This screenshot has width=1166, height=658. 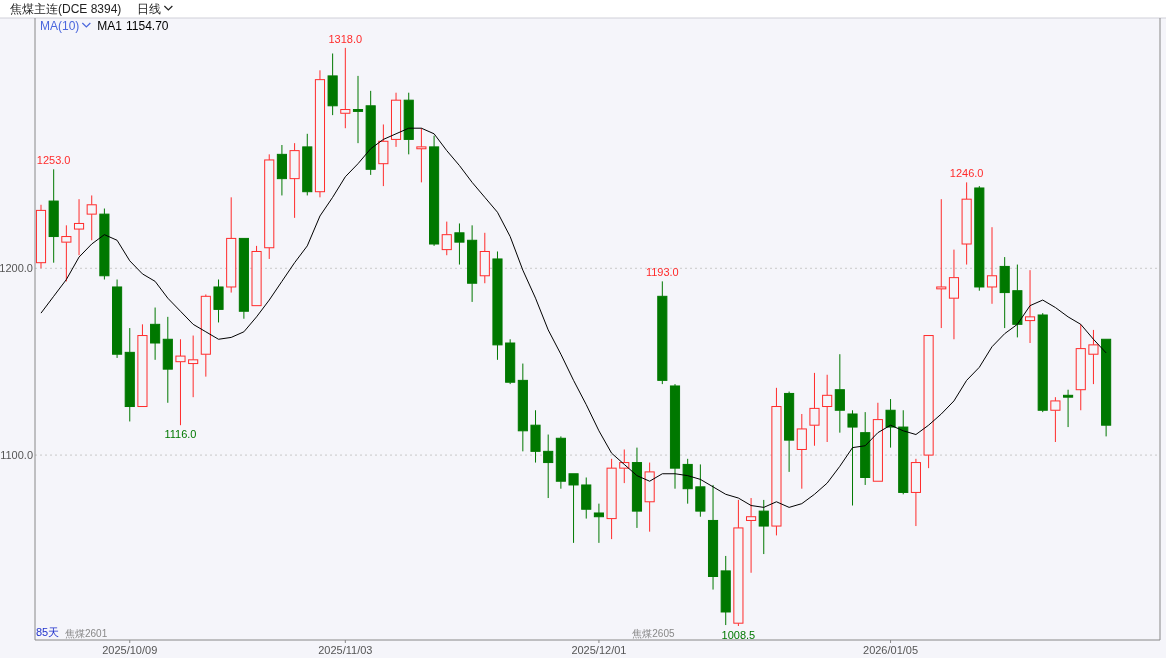 I want to click on annotation: 焦煤2601, so click(x=86, y=633).